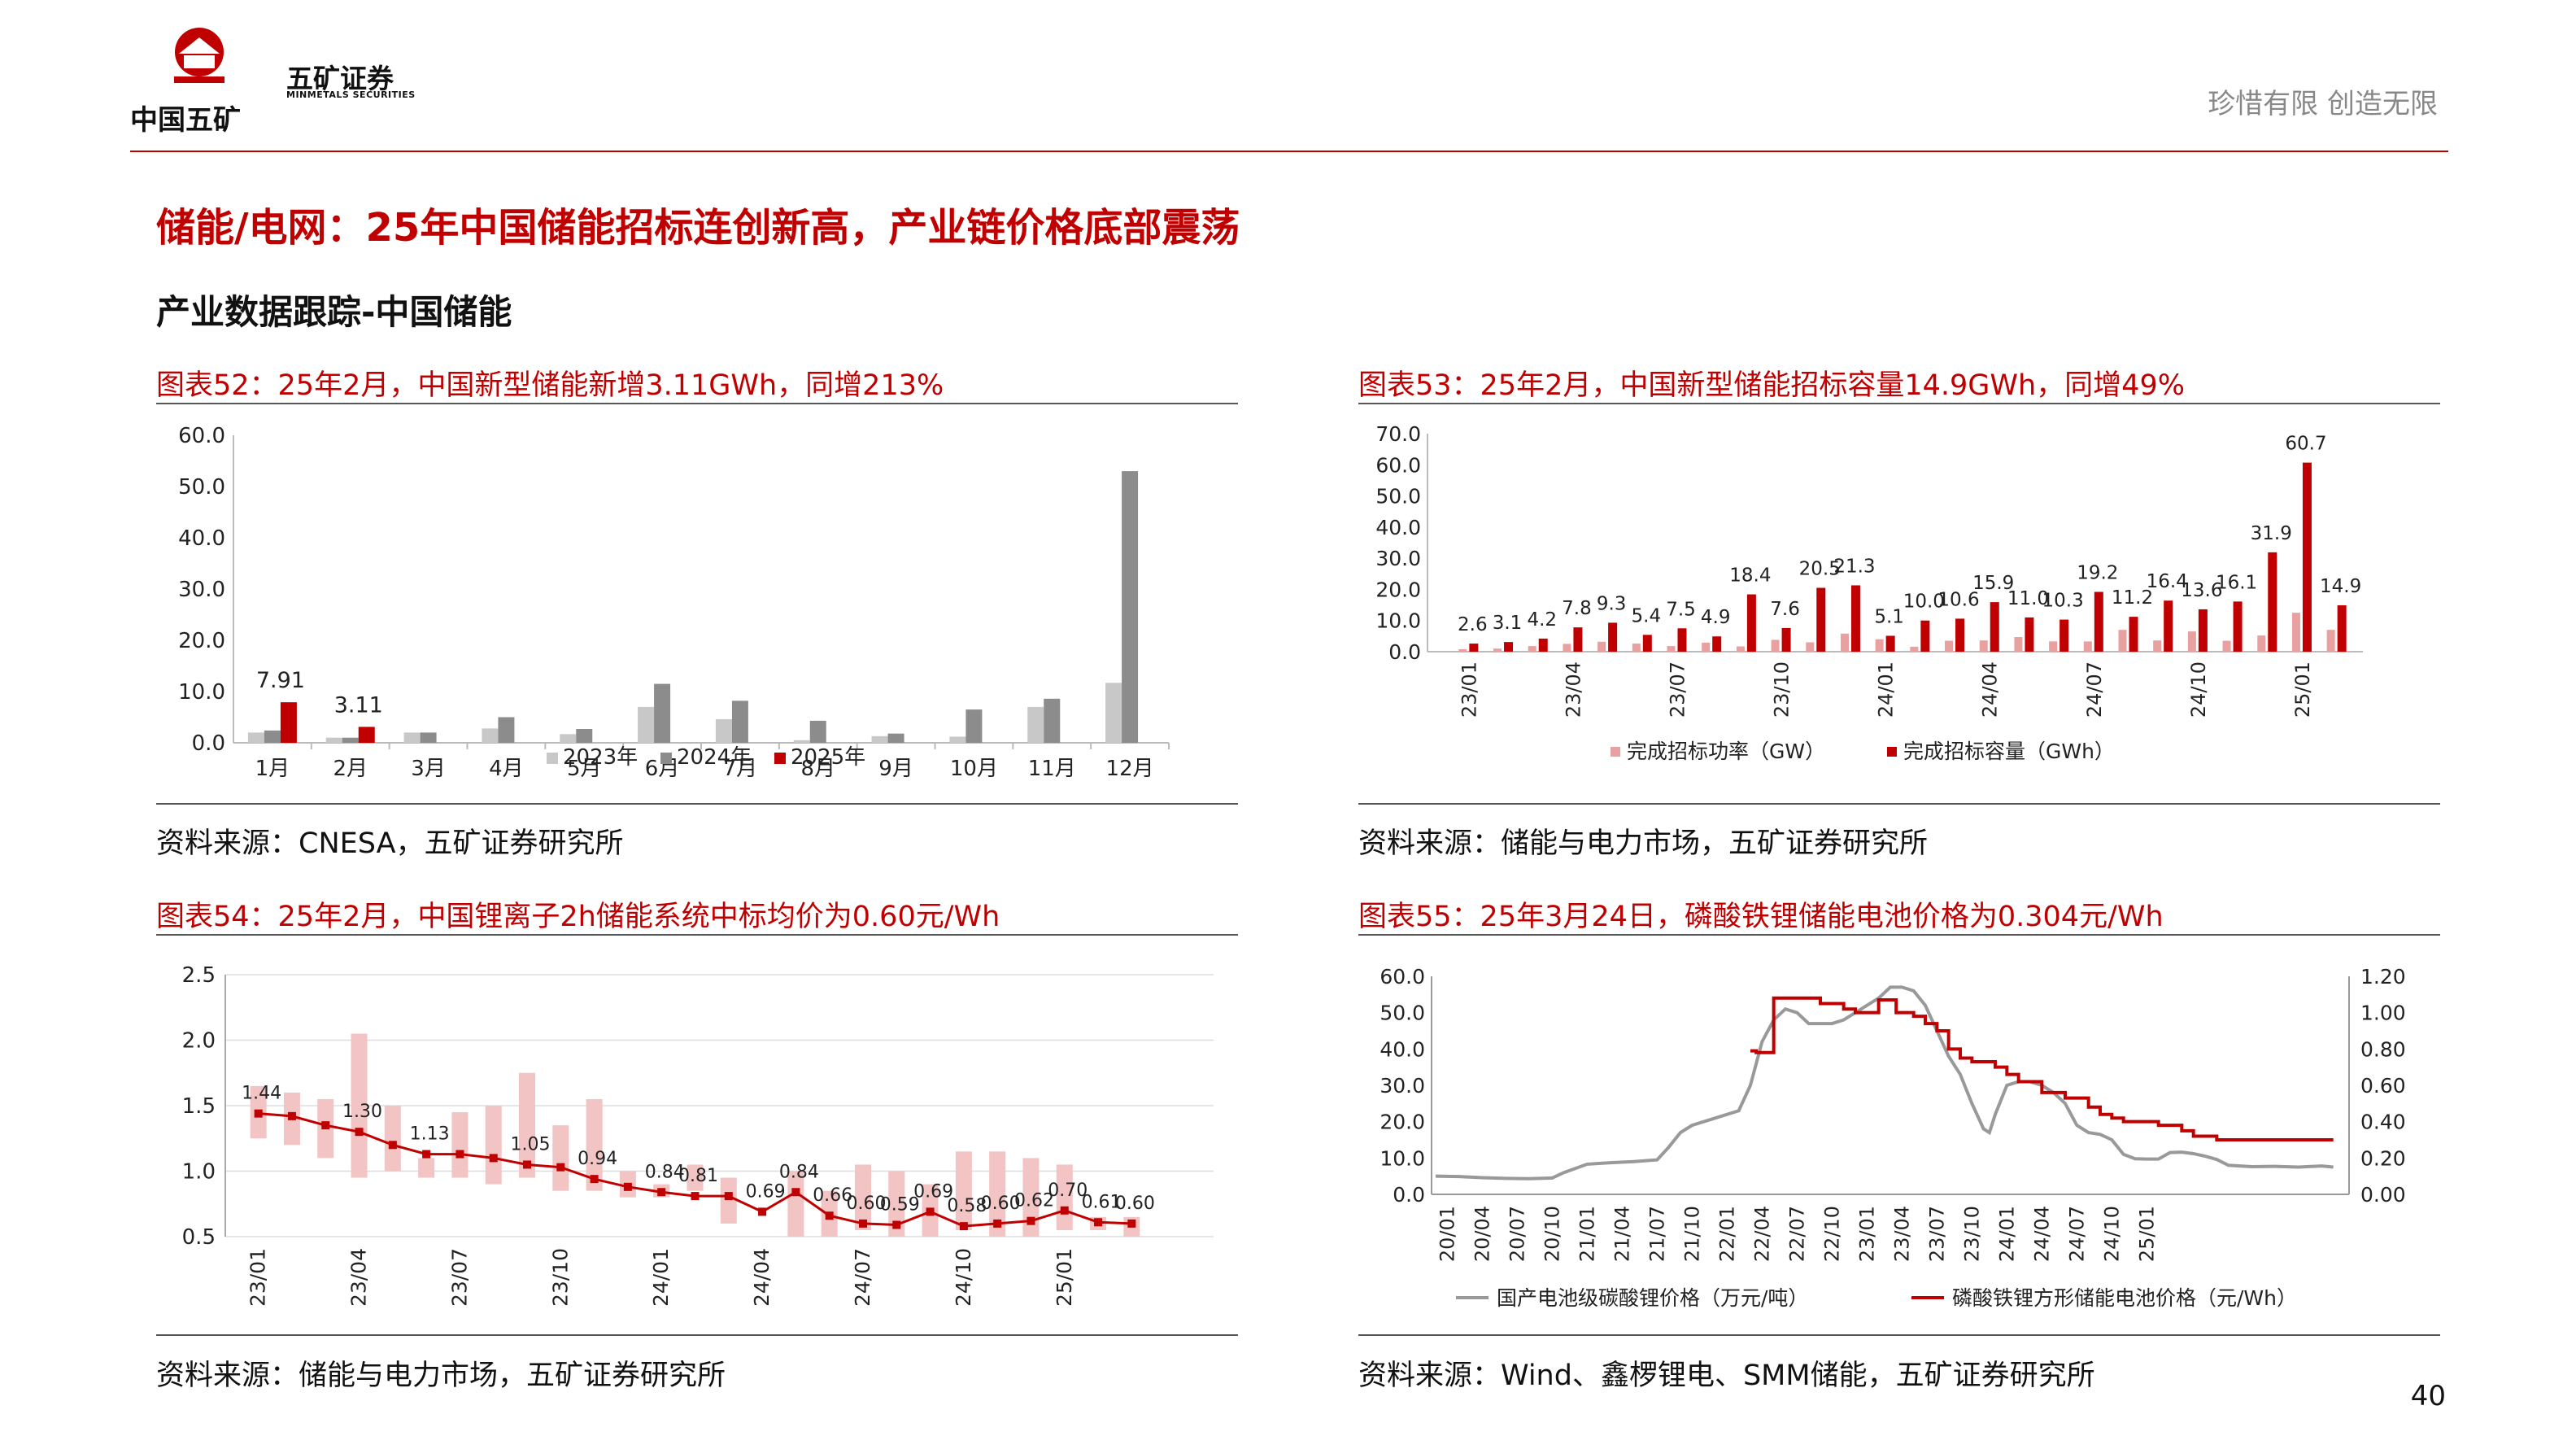 The height and width of the screenshot is (1449, 2576). Describe the element at coordinates (1796, 1234) in the screenshot. I see `x-tick-label: 22/07` at that location.